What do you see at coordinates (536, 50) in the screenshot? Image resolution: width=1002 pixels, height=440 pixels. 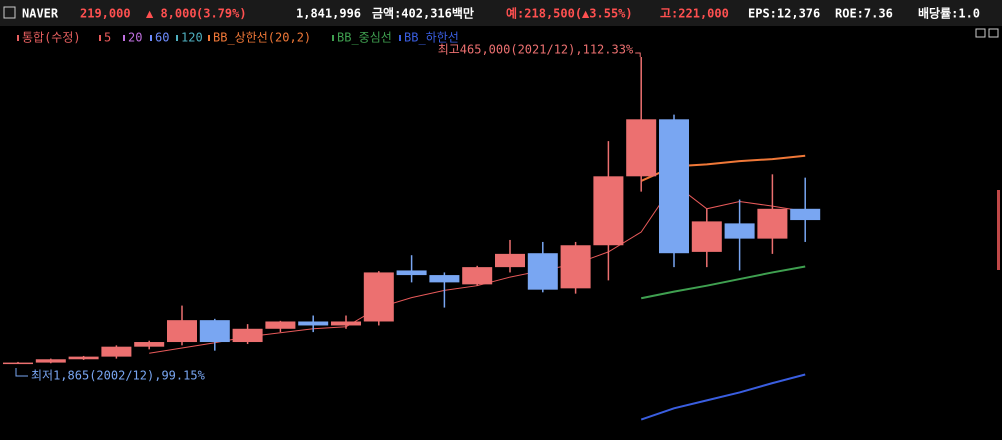 I see `max-annotation: 최고465,000(2021/12),112.33%` at bounding box center [536, 50].